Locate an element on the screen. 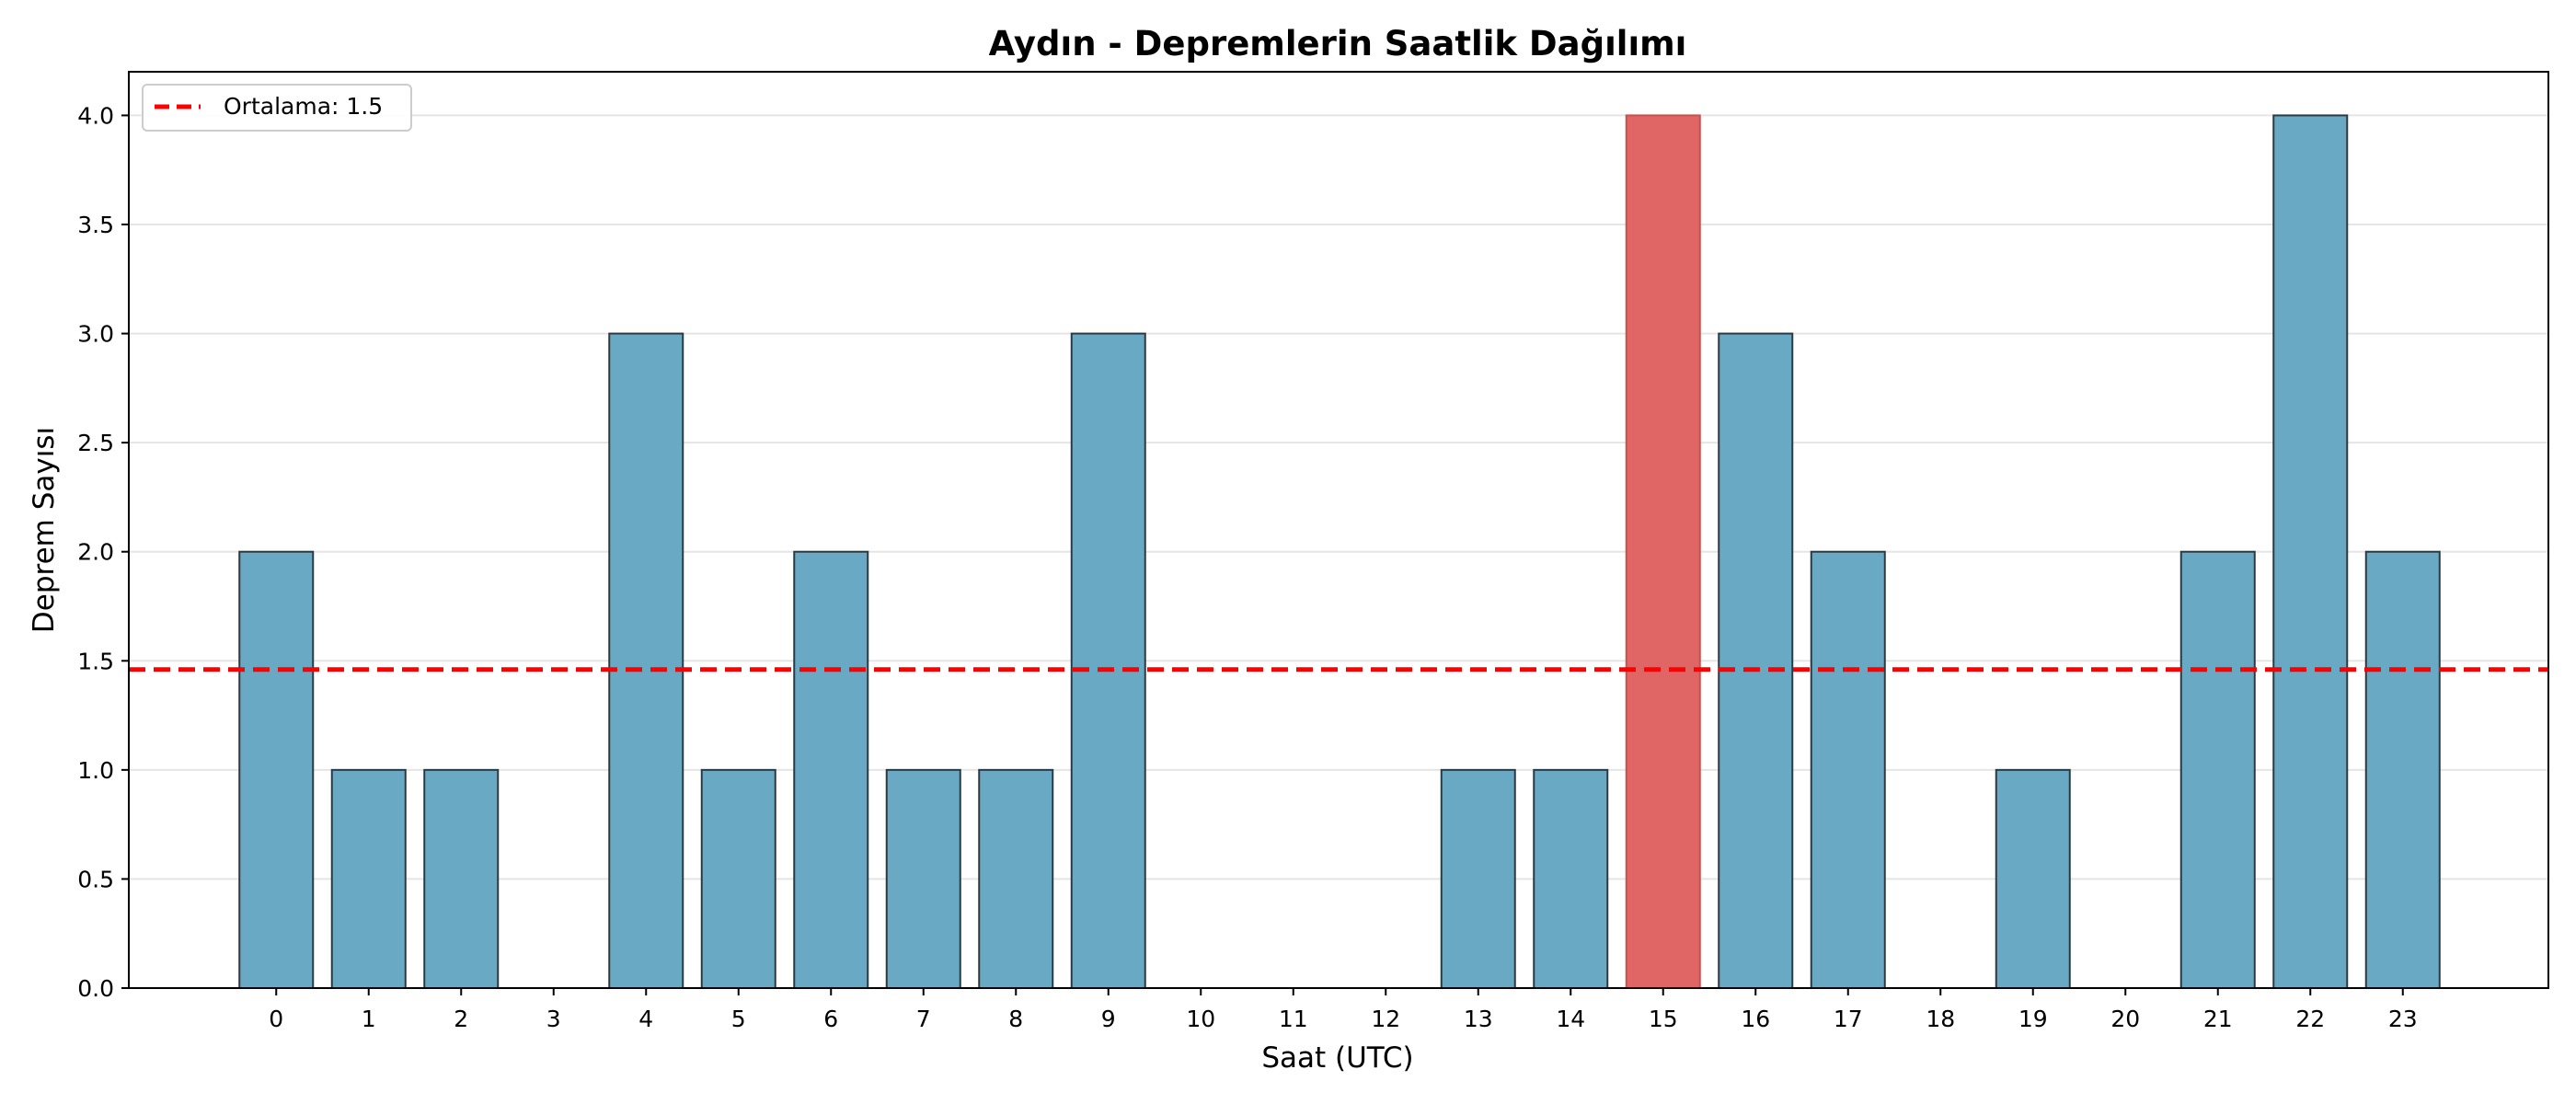 The image size is (2576, 1104). x-tick-label: 9 is located at coordinates (1108, 1019).